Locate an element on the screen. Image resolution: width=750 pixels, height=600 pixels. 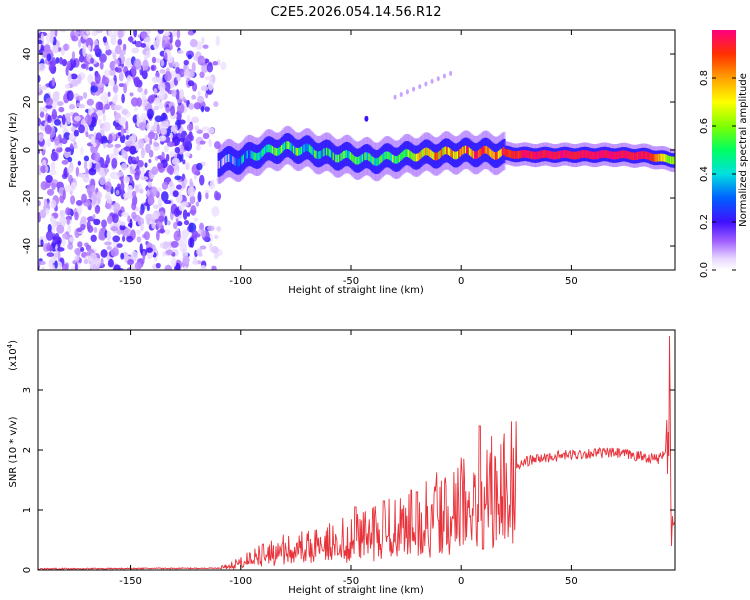
colorbar-ticks: 0.0 0.2 0.4 0.6 0.8 is located at coordinates (717, 174).